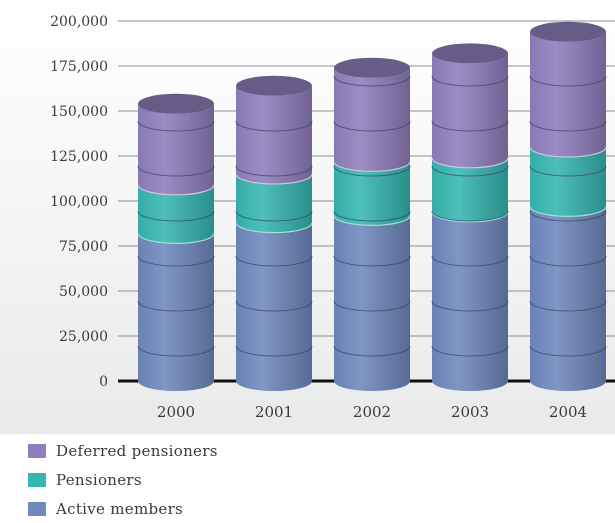 This screenshot has width=615, height=523. Describe the element at coordinates (176, 412) in the screenshot. I see `x-tick-label: 2000` at that location.